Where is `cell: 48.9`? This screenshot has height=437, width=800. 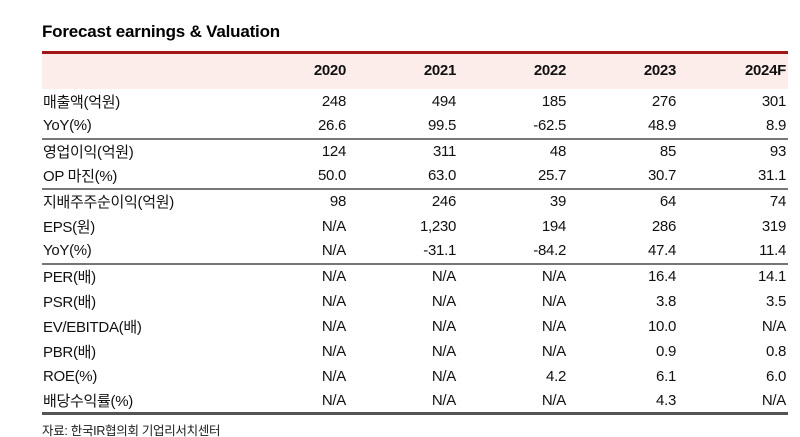
cell: 48.9 is located at coordinates (623, 126).